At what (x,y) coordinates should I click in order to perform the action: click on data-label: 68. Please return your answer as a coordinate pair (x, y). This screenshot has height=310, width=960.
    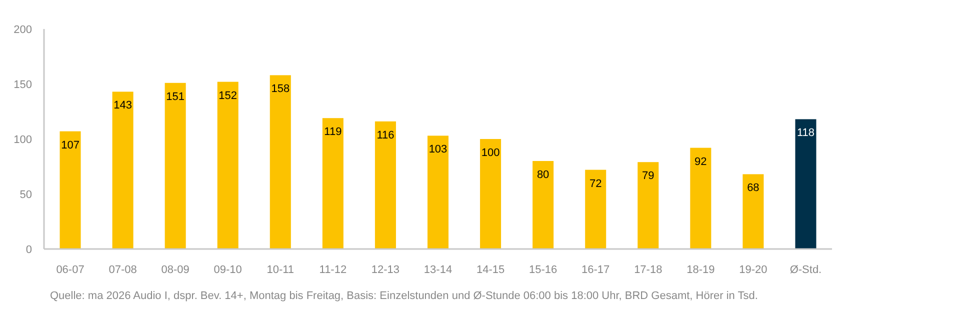
    Looking at the image, I should click on (753, 188).